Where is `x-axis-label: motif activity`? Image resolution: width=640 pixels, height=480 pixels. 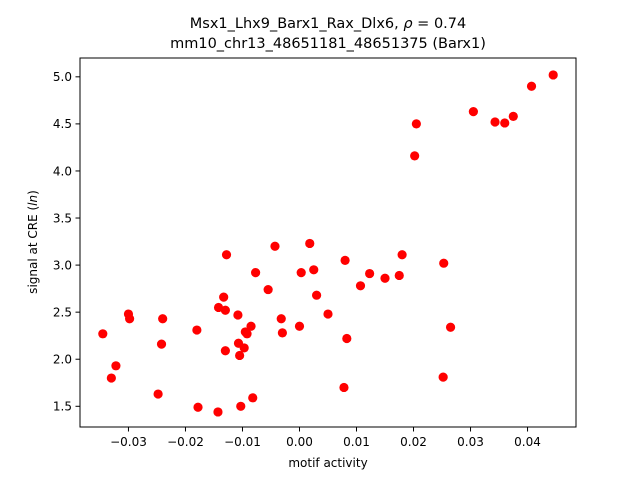 x-axis-label: motif activity is located at coordinates (327, 463).